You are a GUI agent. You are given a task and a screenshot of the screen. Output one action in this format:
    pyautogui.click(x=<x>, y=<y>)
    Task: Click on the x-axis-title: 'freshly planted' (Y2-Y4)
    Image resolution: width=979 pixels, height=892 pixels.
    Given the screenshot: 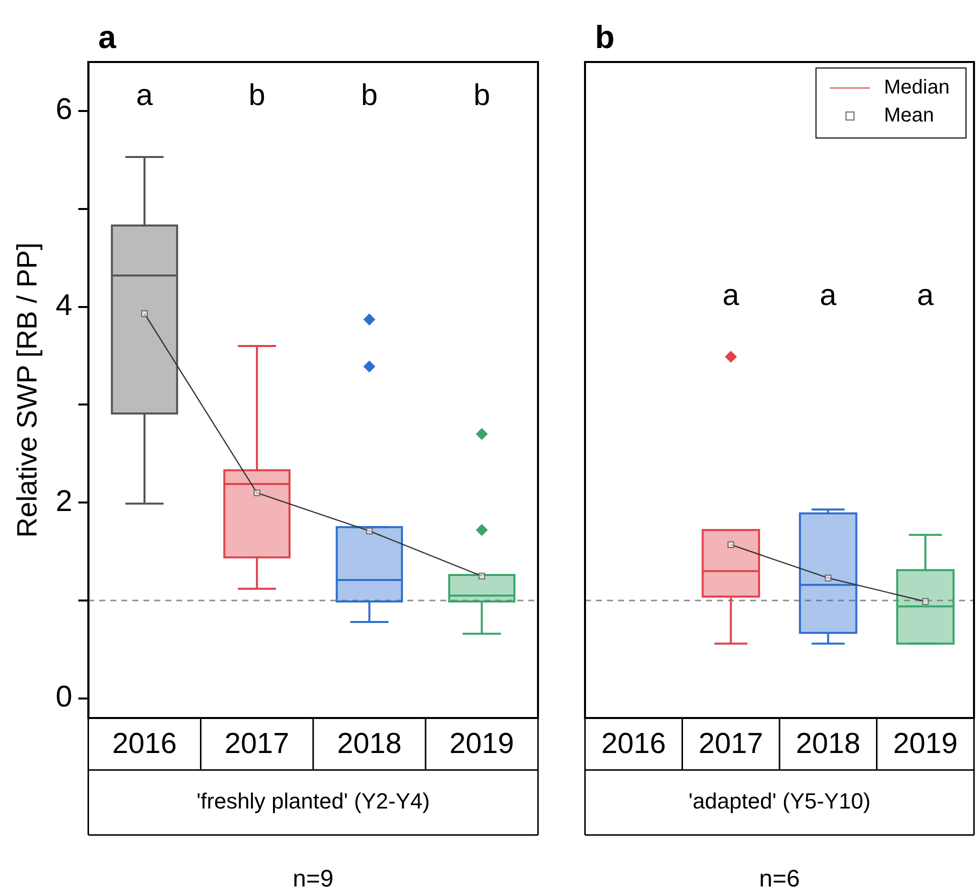 What is the action you would take?
    pyautogui.click(x=313, y=801)
    